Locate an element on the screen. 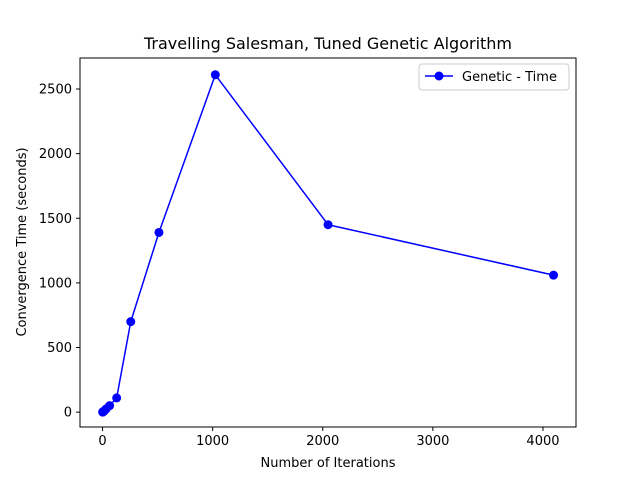 The width and height of the screenshot is (640, 480). y-tick-label: 1000 is located at coordinates (55, 283).